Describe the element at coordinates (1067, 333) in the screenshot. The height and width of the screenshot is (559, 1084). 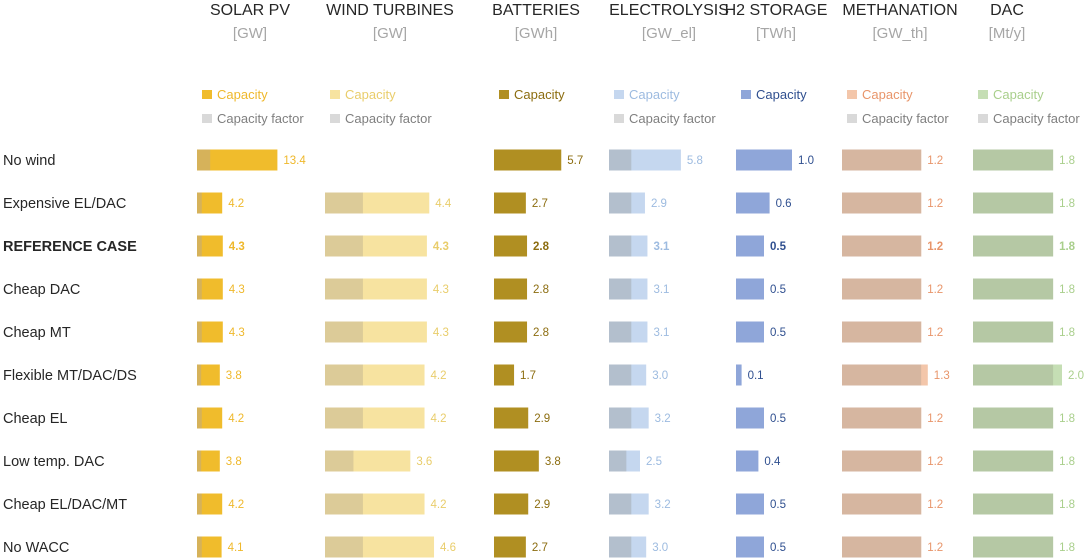
I see `value-label-dac-4: 1.8` at that location.